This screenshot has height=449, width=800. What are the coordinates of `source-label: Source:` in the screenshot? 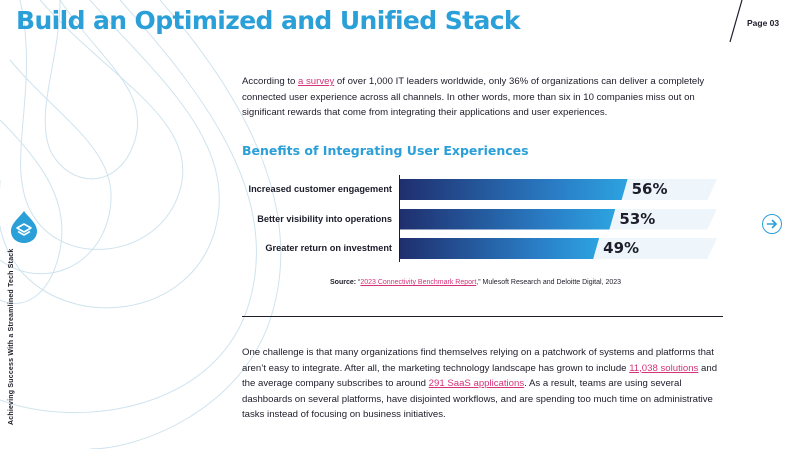 It's located at (343, 282).